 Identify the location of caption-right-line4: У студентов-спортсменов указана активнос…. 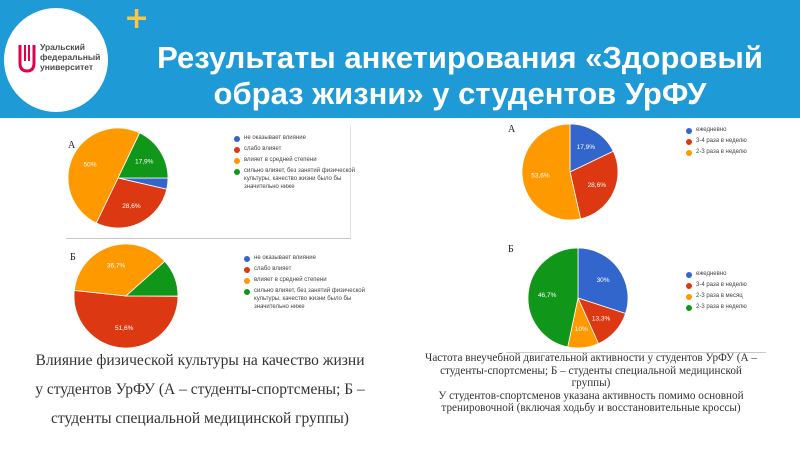
(591, 395).